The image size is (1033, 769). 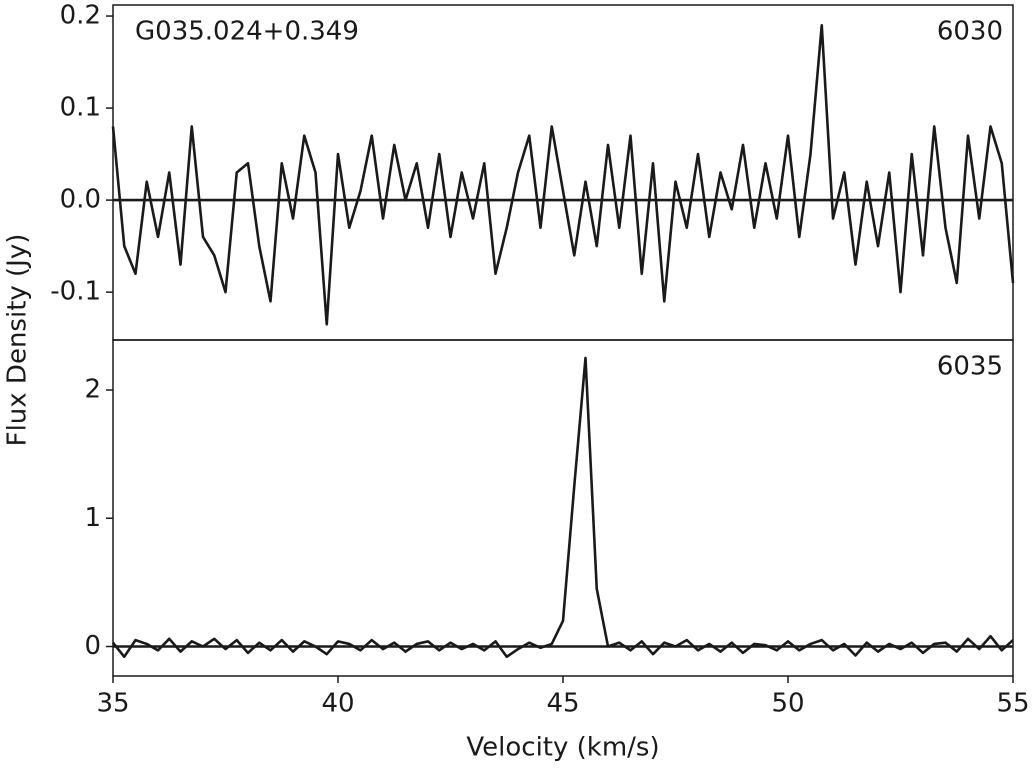 What do you see at coordinates (562, 748) in the screenshot?
I see `x-axis-label: Velocity (km/s)` at bounding box center [562, 748].